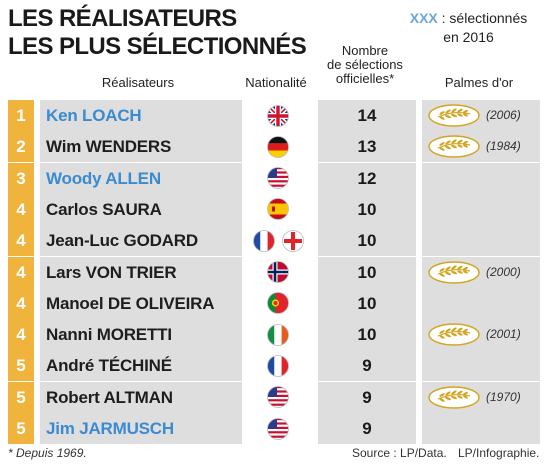  Describe the element at coordinates (122, 18) in the screenshot. I see `title-line-1: LES RÉALISATEURS` at that location.